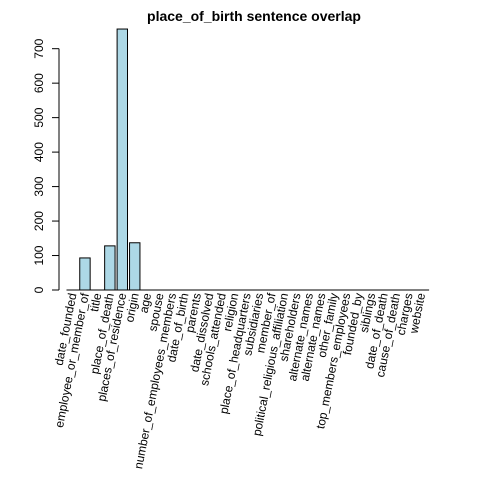 The width and height of the screenshot is (480, 480). I want to click on y-tick-label: 0, so click(39, 289).